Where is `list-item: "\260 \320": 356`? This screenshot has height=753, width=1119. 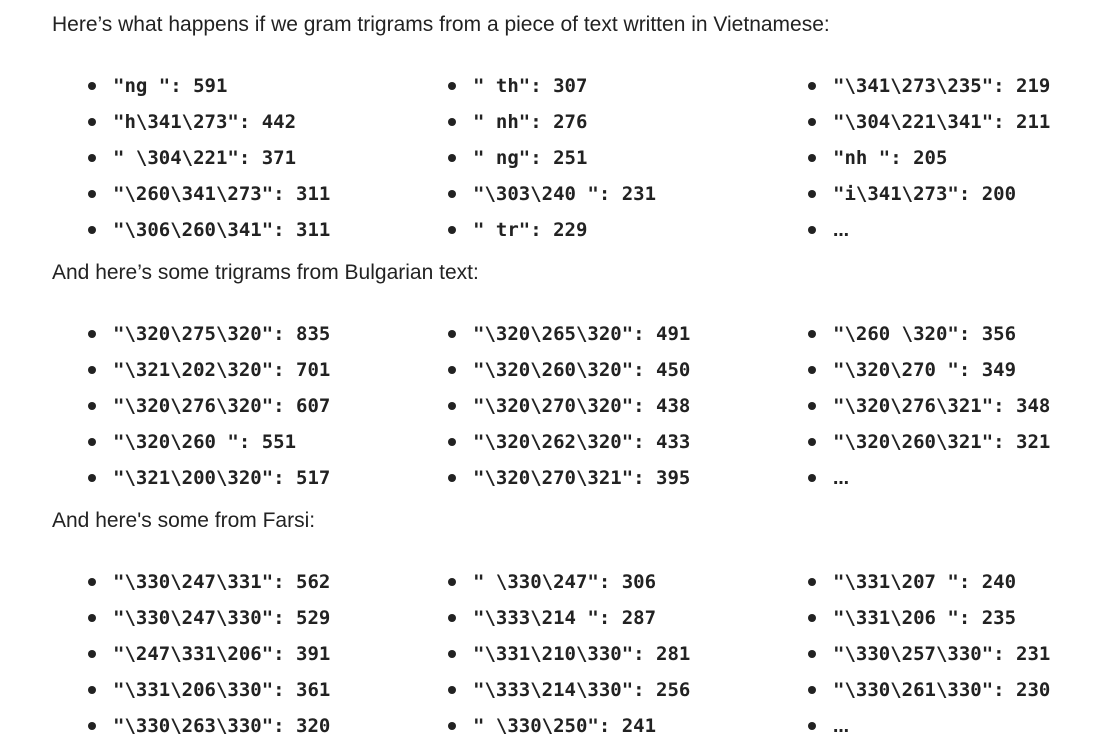 list-item: "\260 \320": 356 is located at coordinates (929, 334).